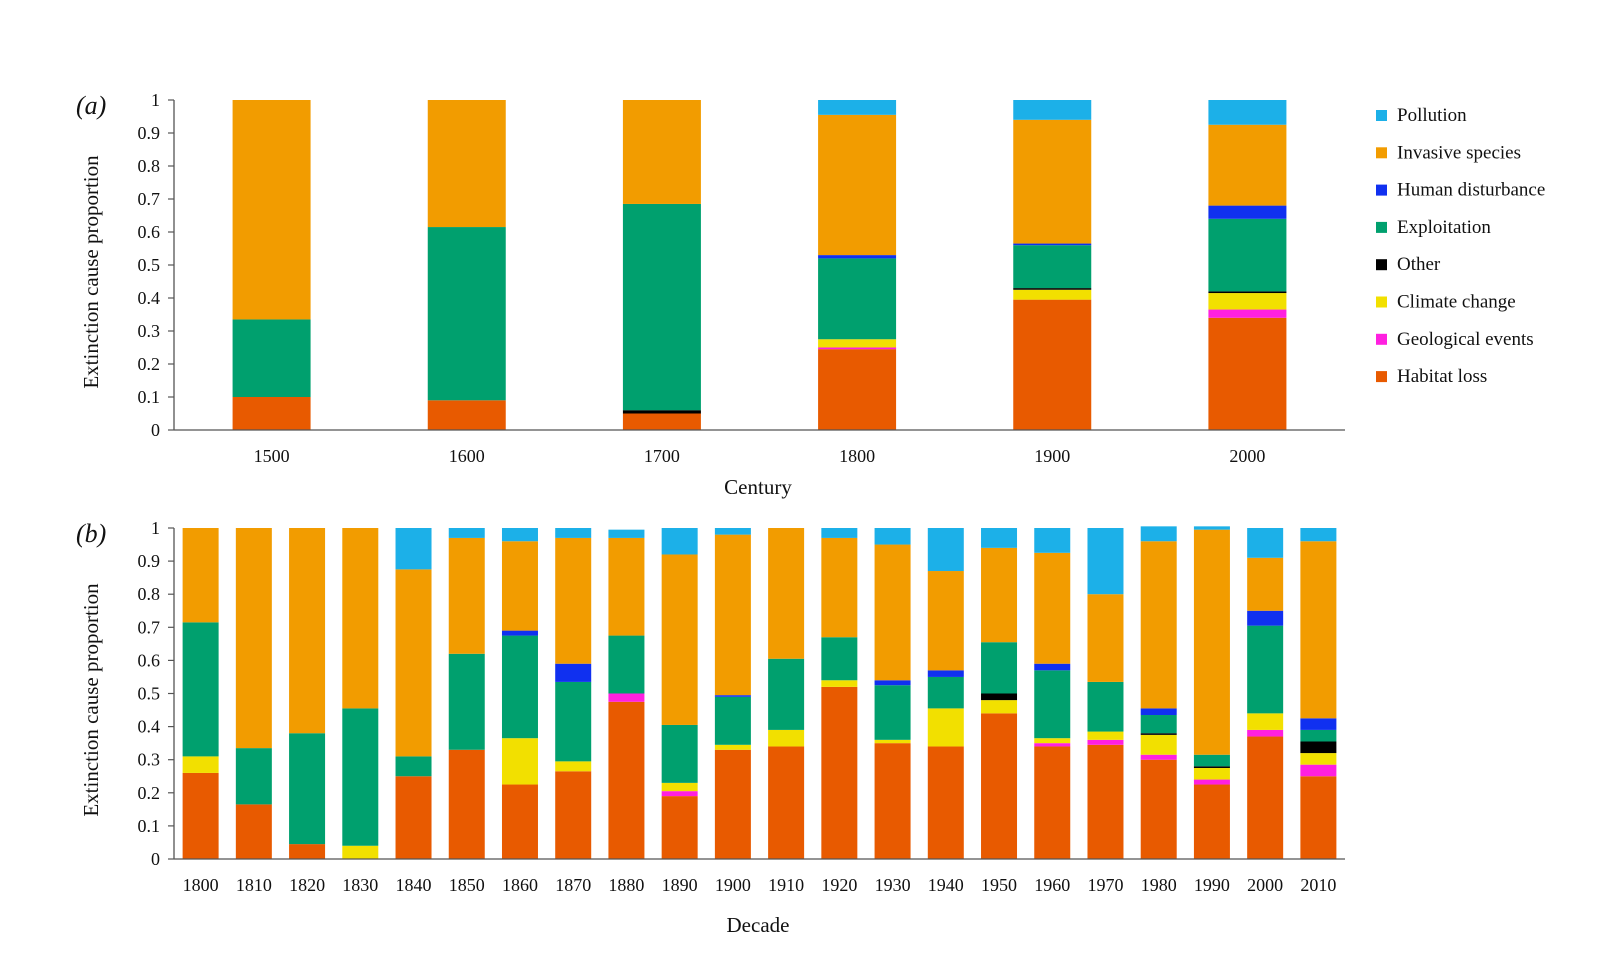 Image resolution: width=1622 pixels, height=959 pixels. What do you see at coordinates (732, 531) in the screenshot?
I see `bar-segment-pollution-1900` at bounding box center [732, 531].